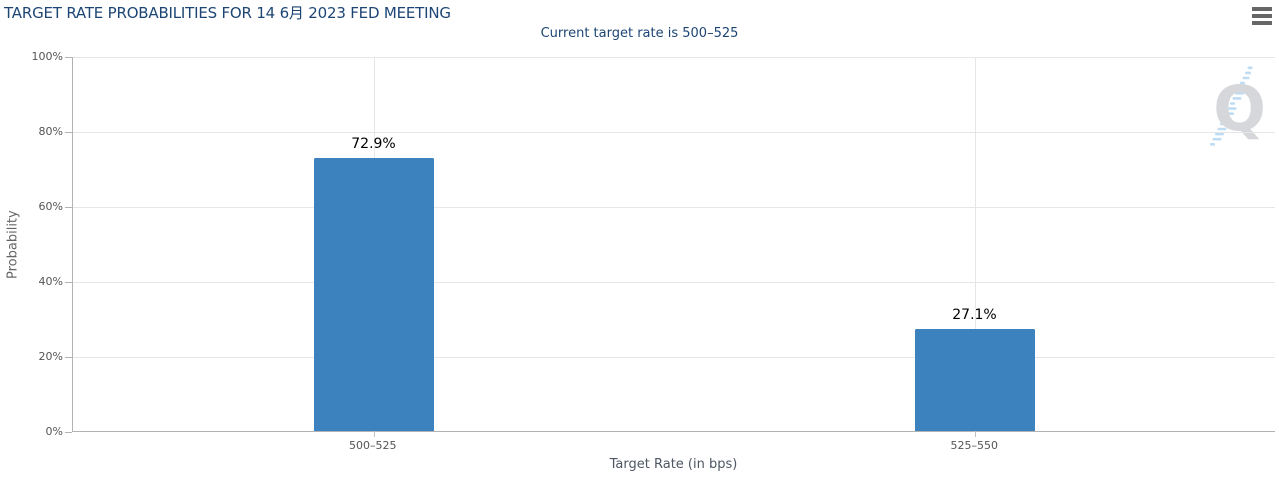 This screenshot has width=1279, height=481. Describe the element at coordinates (1231, 106) in the screenshot. I see `watermark-dashes` at that location.